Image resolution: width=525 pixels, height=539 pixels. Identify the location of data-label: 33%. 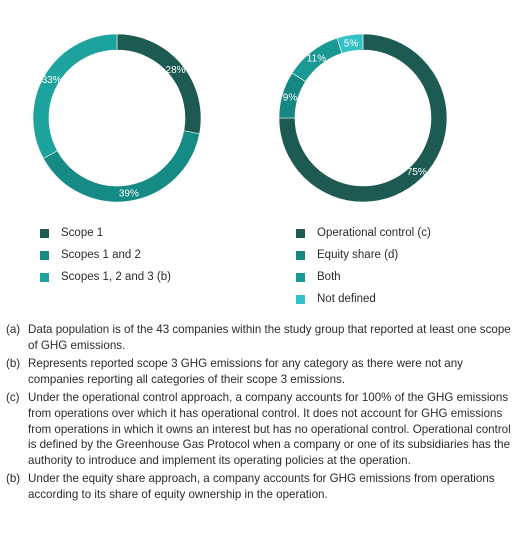
(52, 80).